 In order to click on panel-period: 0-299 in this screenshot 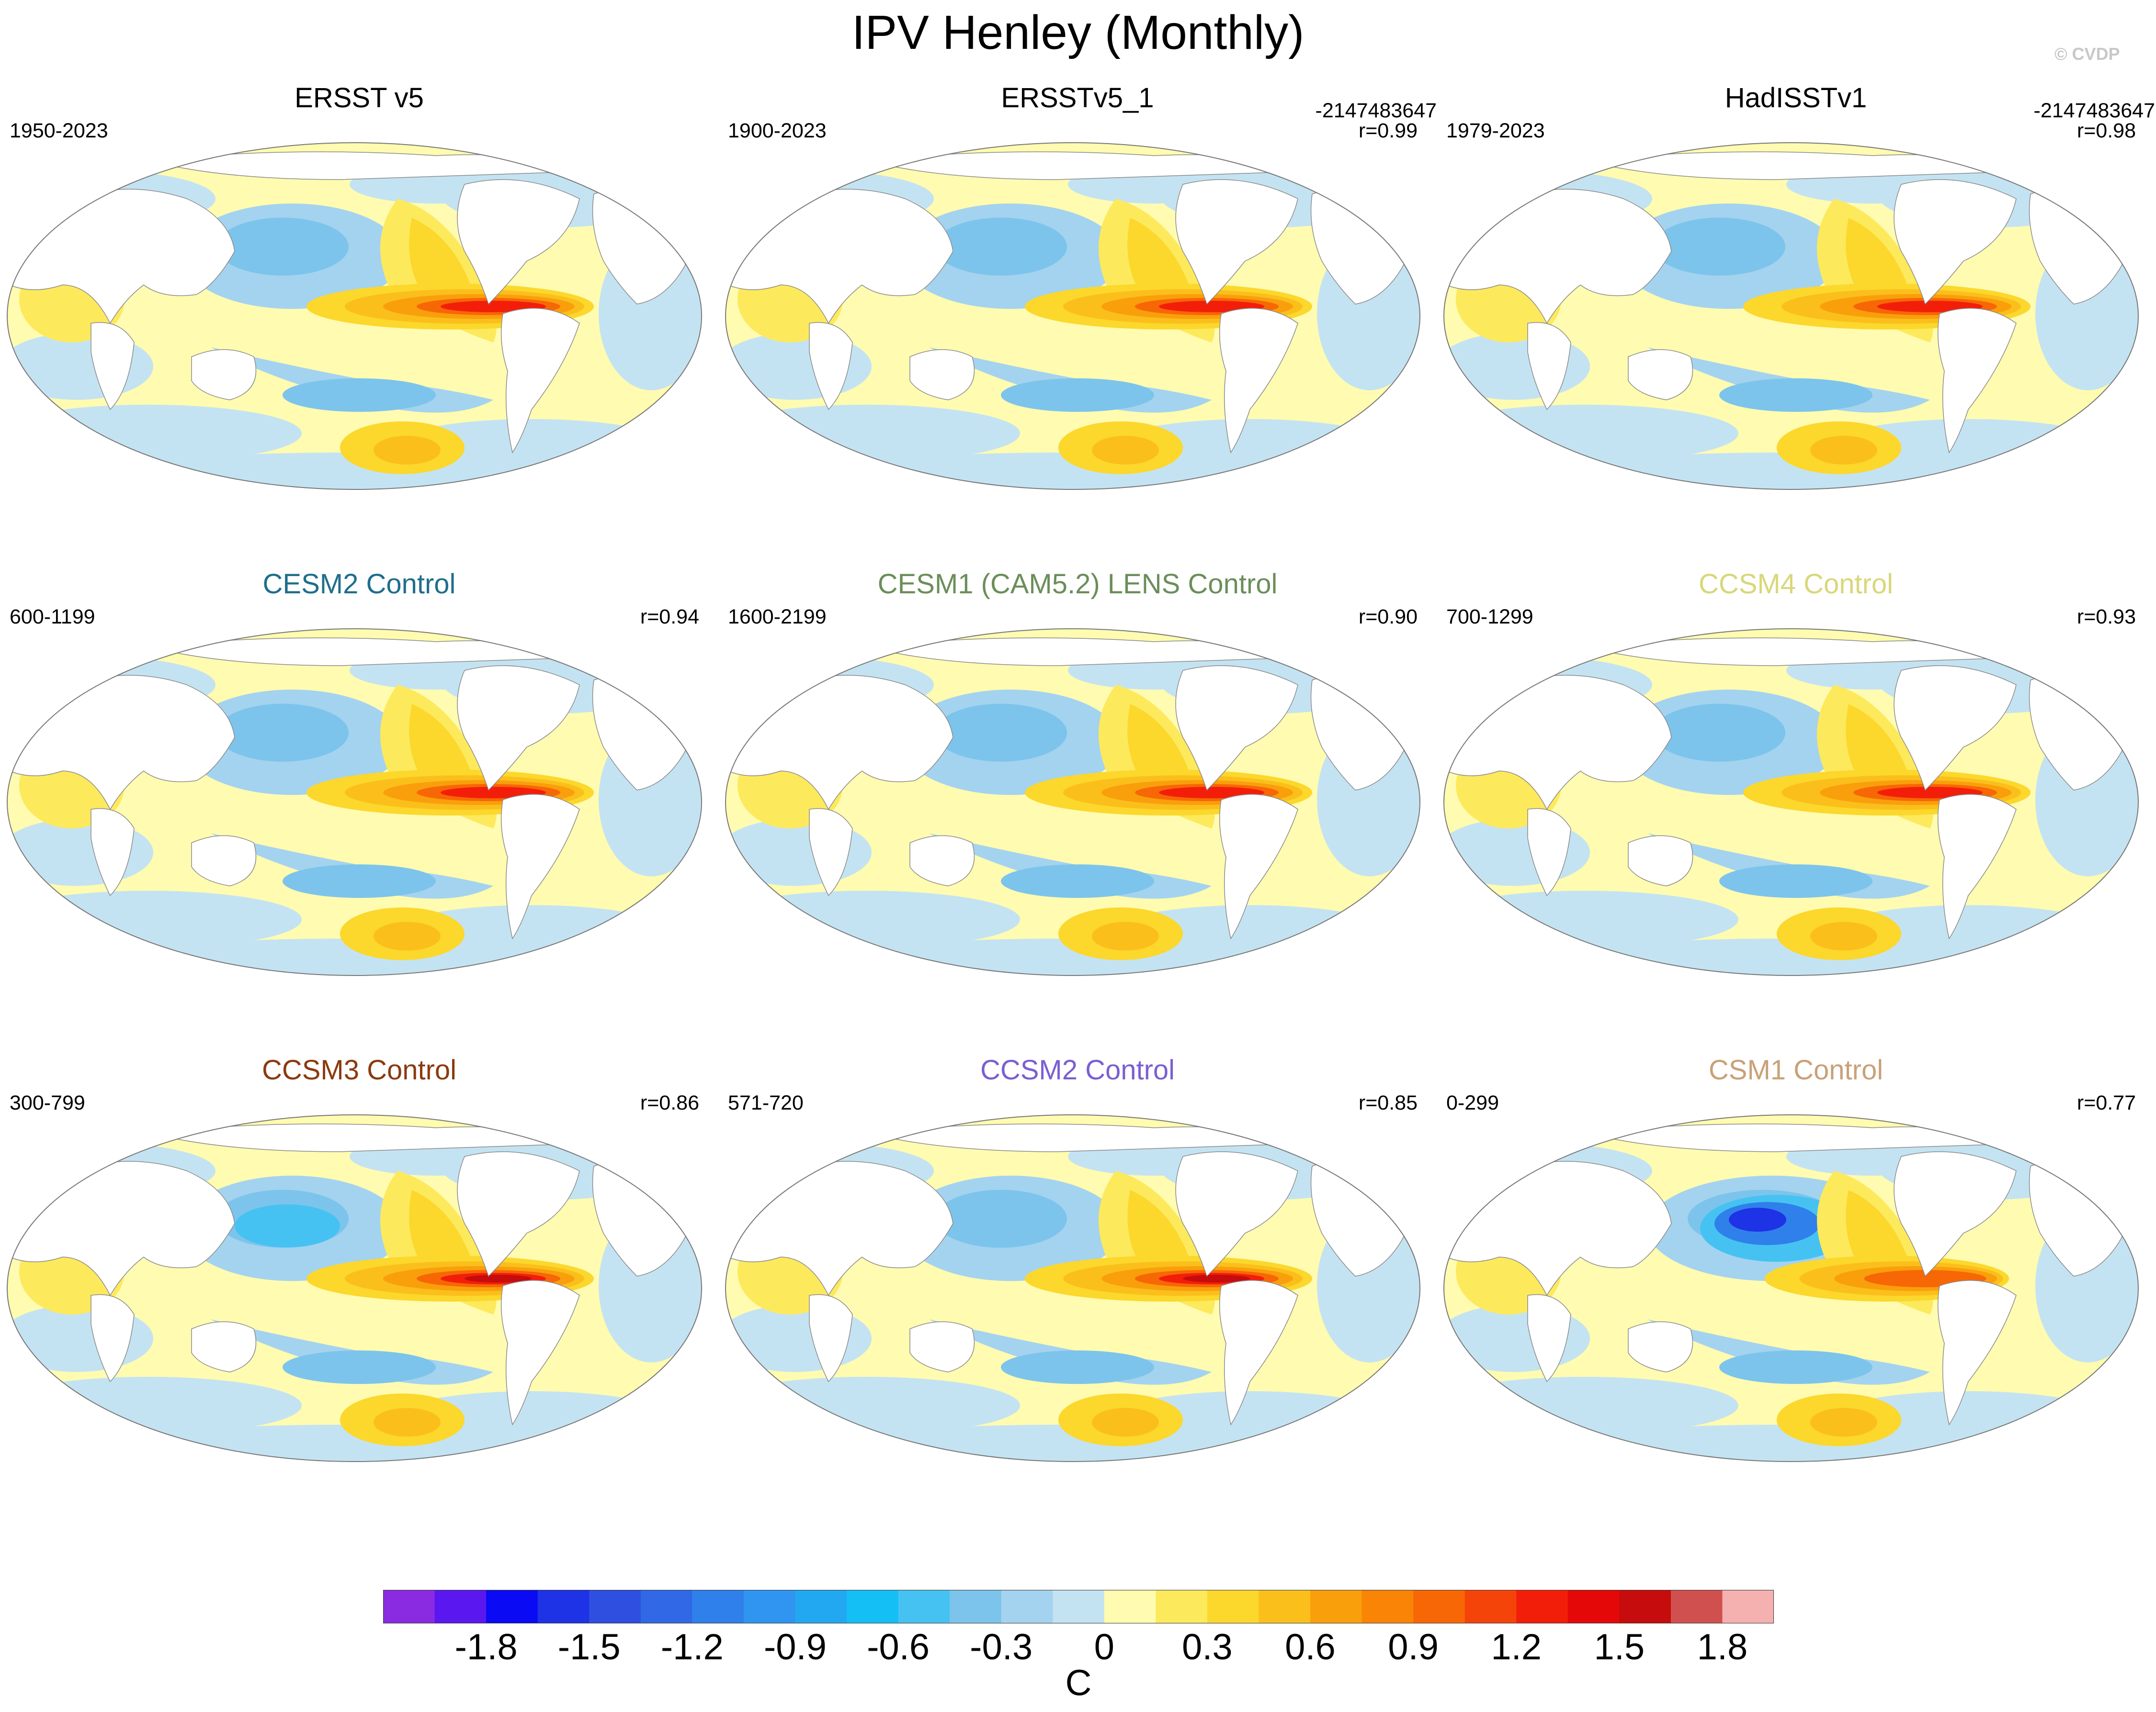, I will do `click(1472, 1102)`.